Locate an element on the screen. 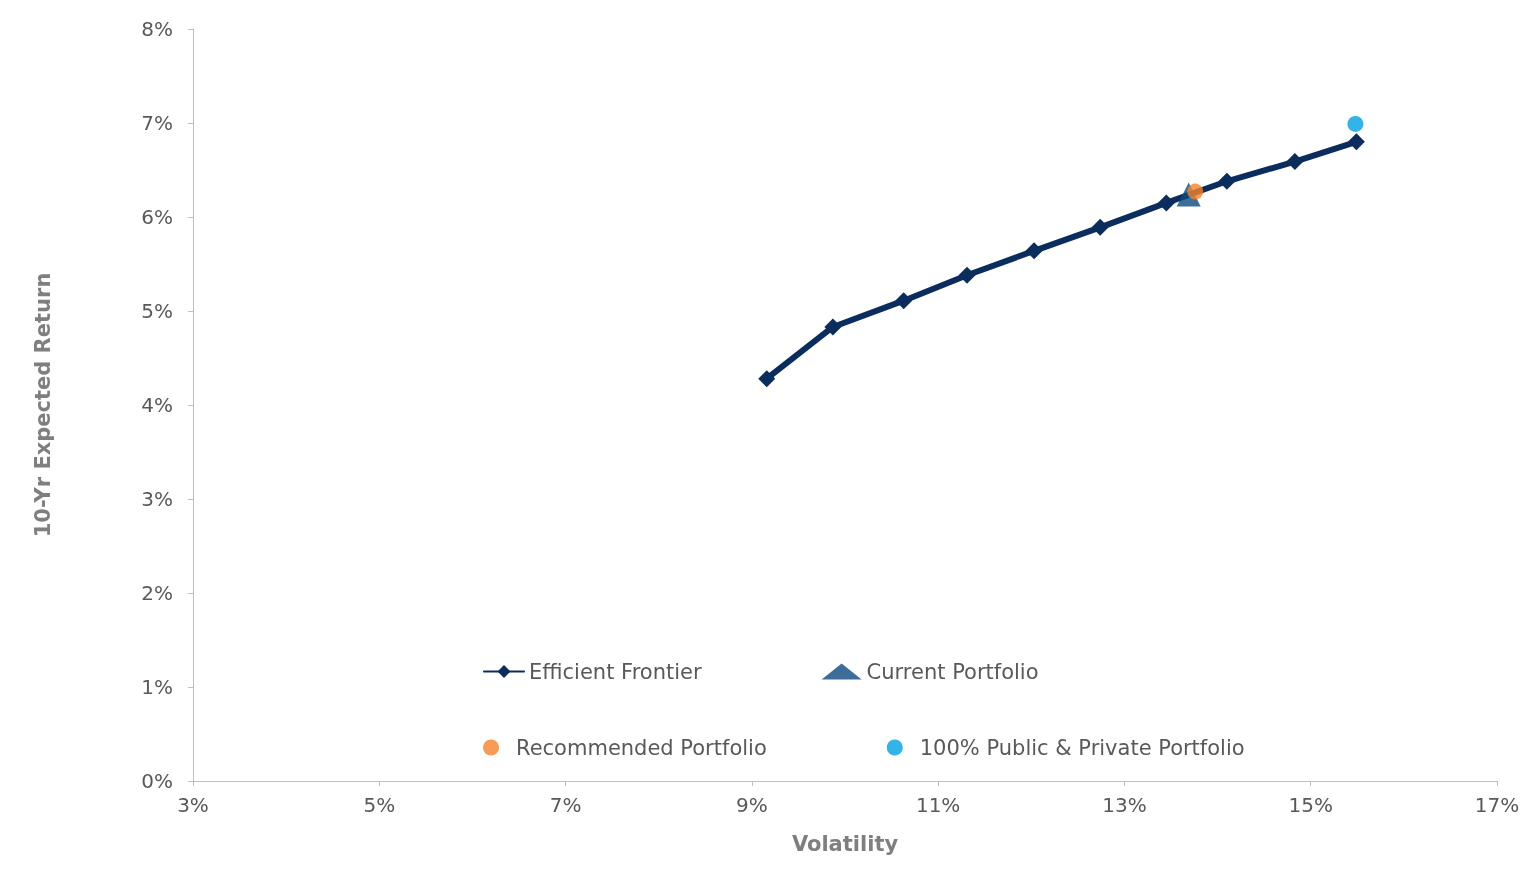 The width and height of the screenshot is (1532, 892). x-tick-label: 9% is located at coordinates (751, 805).